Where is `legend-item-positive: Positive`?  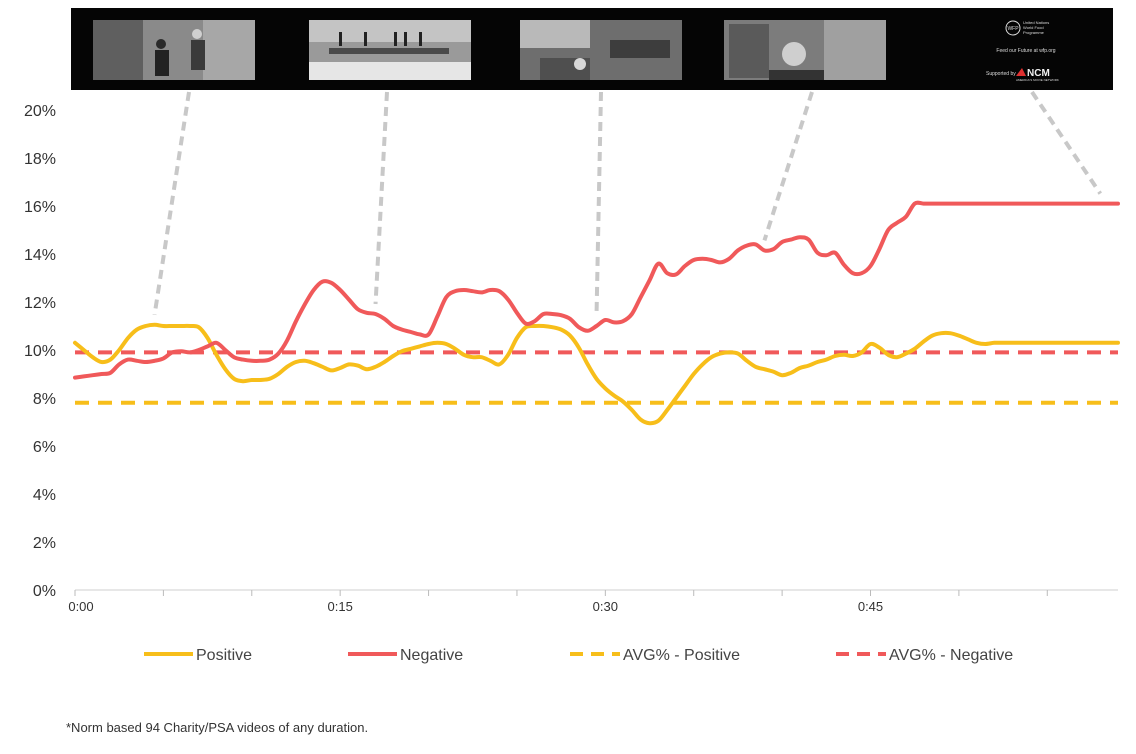
legend-item-positive: Positive is located at coordinates (198, 655).